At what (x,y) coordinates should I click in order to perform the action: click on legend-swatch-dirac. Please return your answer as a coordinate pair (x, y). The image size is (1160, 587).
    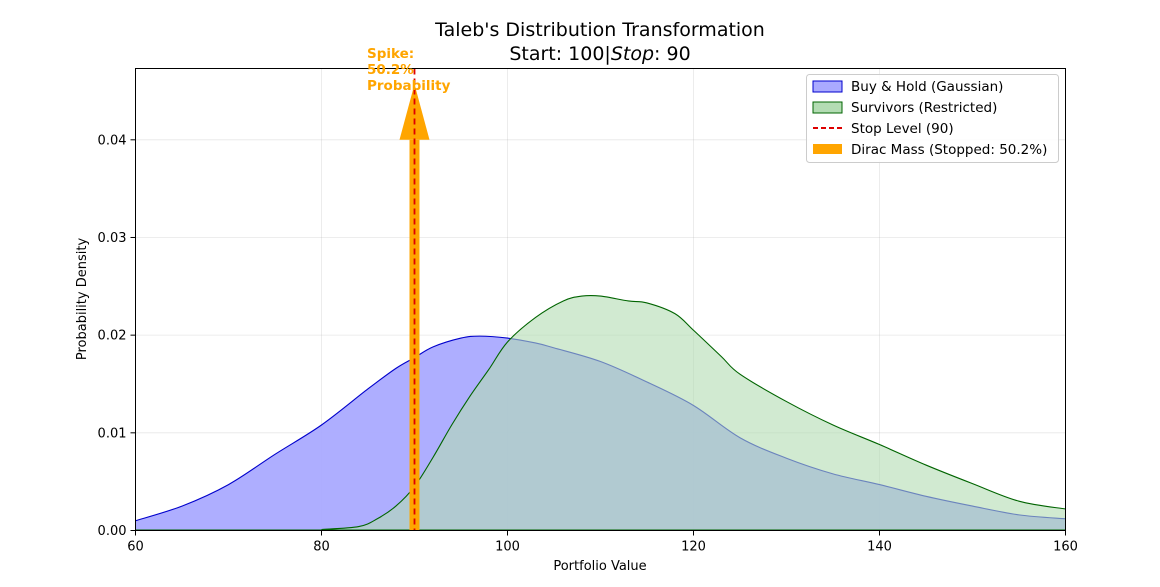
    Looking at the image, I should click on (827, 149).